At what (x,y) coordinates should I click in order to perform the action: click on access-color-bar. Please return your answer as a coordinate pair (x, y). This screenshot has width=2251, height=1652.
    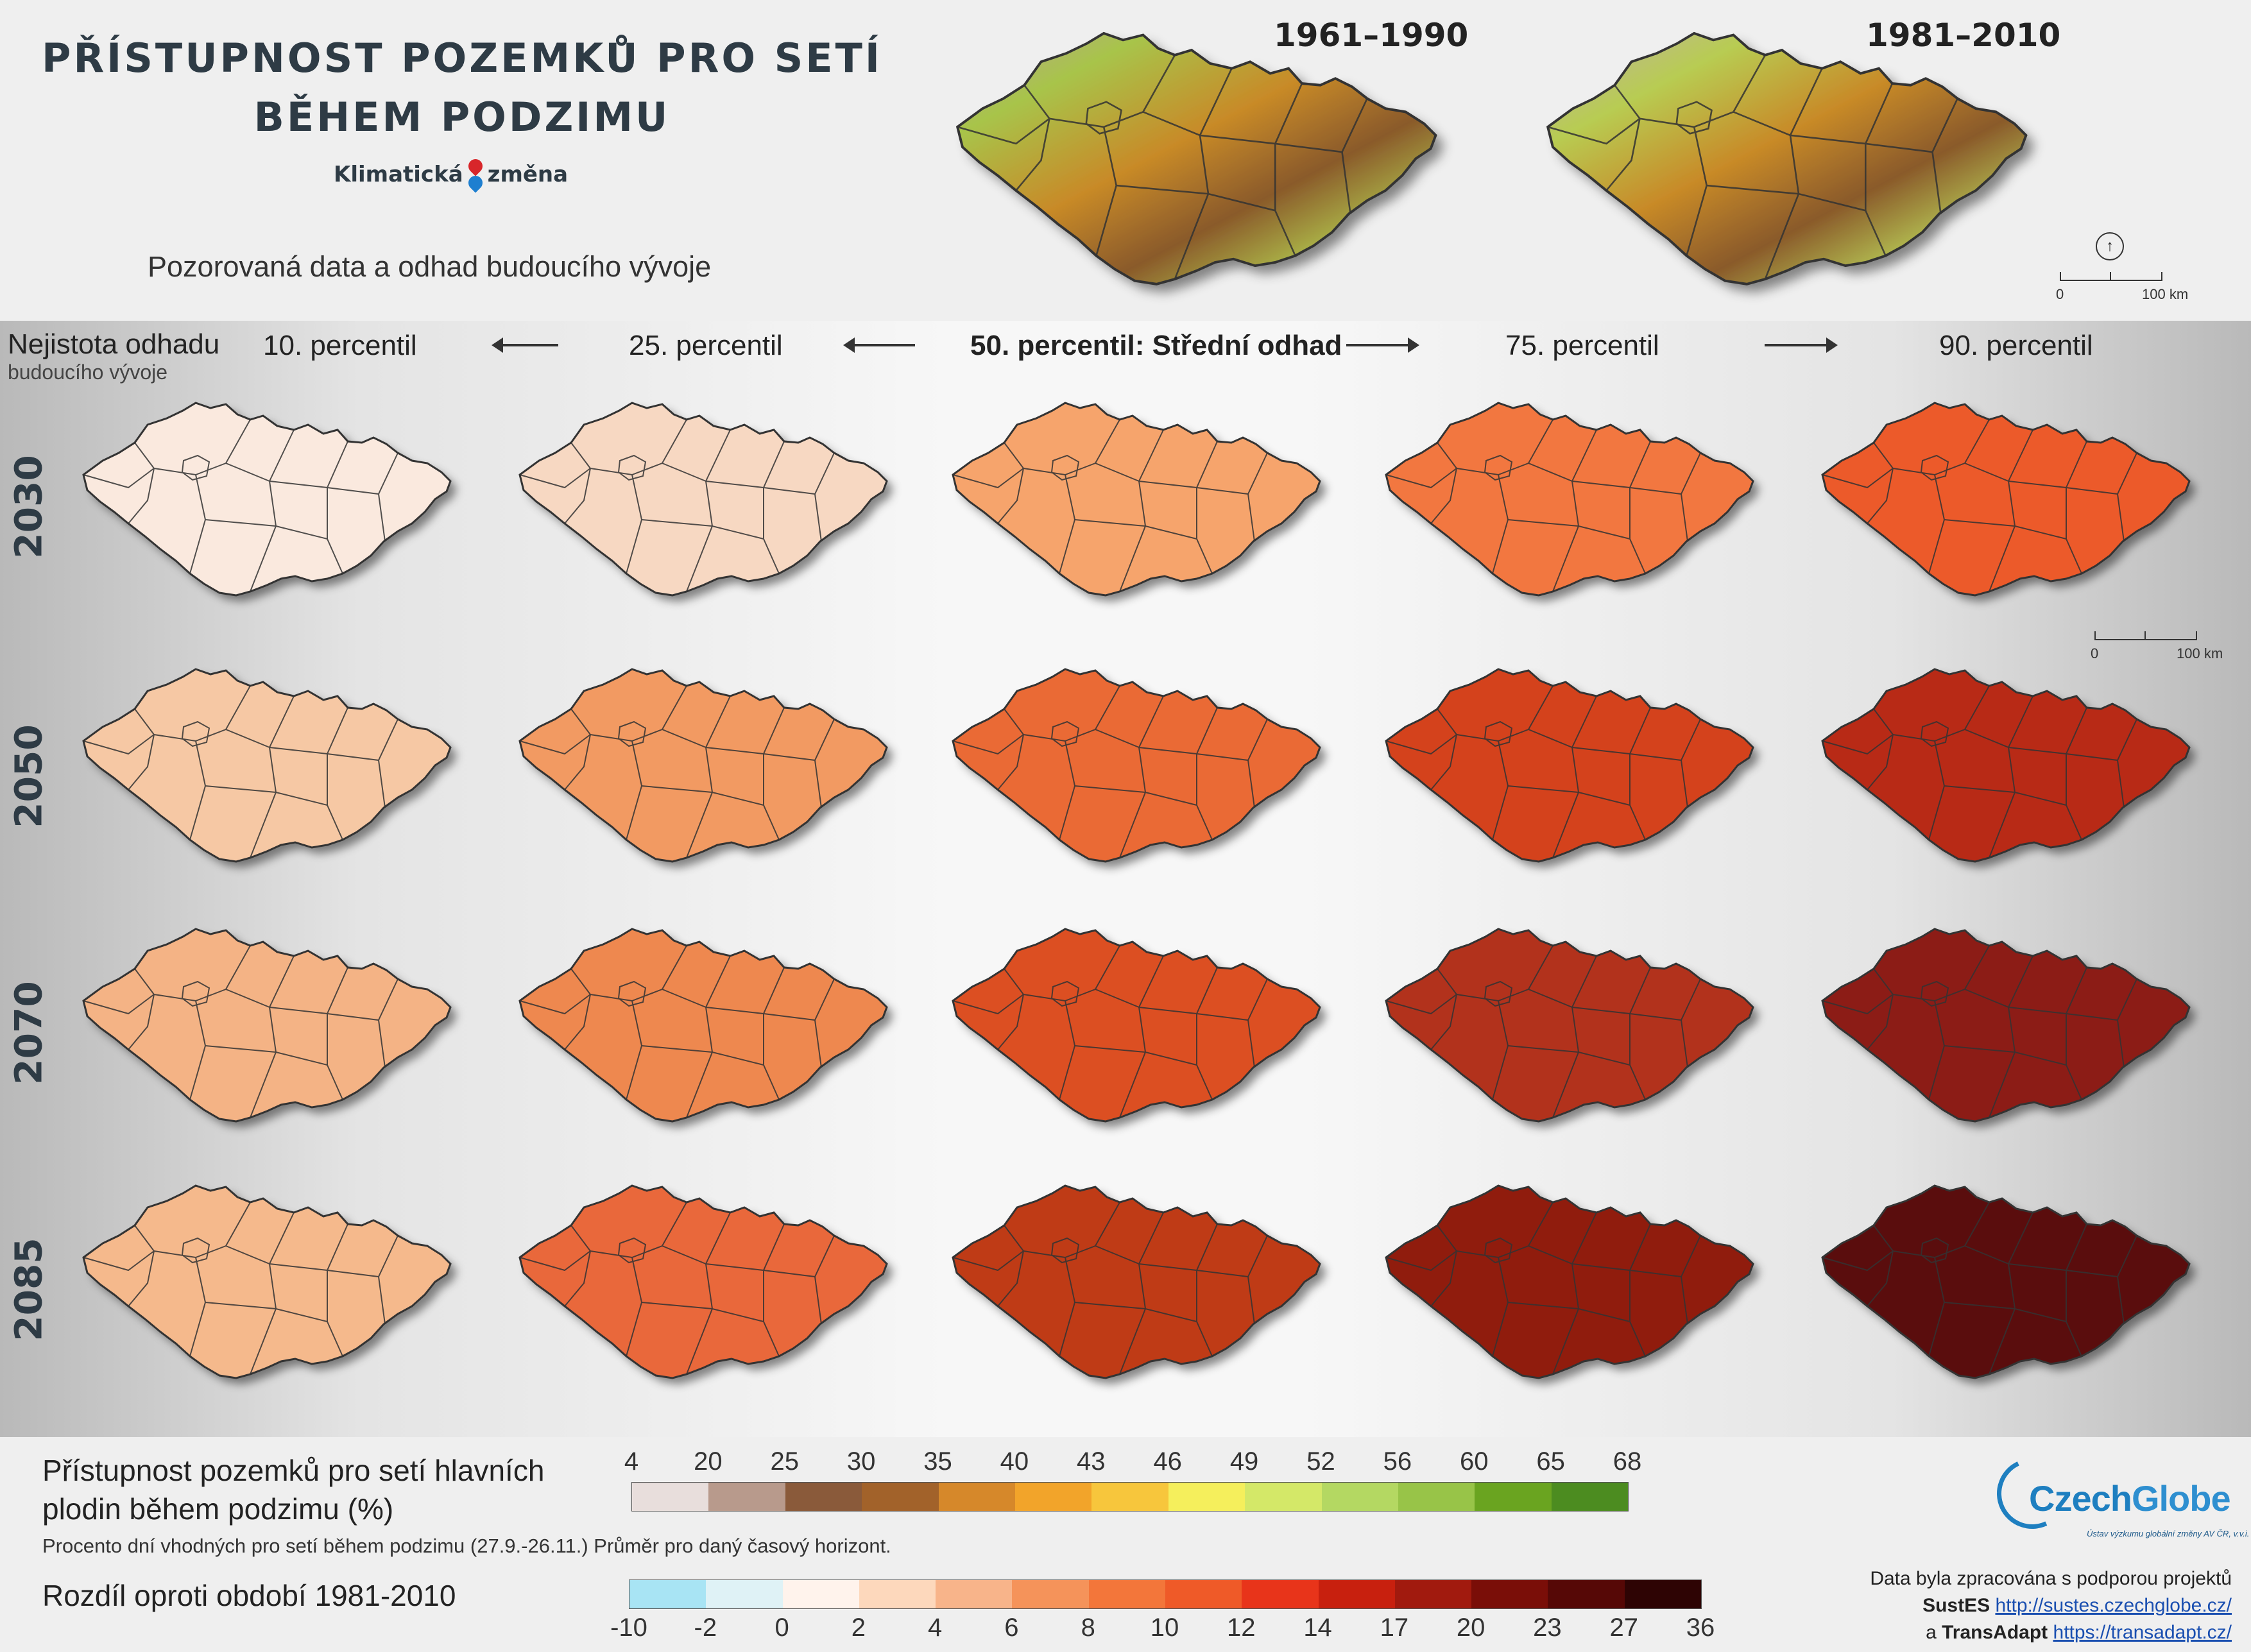
    Looking at the image, I should click on (1130, 1496).